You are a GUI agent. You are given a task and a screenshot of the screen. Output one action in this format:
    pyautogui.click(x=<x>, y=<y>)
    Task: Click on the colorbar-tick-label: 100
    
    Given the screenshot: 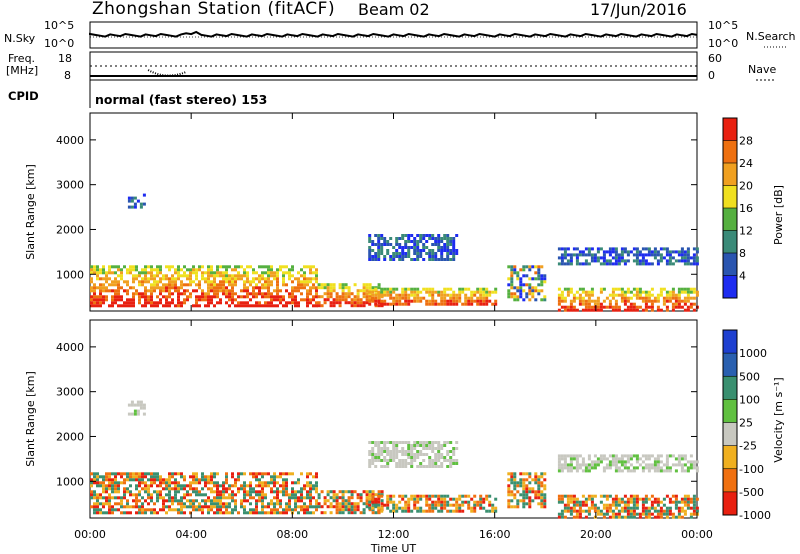 What is the action you would take?
    pyautogui.click(x=749, y=399)
    